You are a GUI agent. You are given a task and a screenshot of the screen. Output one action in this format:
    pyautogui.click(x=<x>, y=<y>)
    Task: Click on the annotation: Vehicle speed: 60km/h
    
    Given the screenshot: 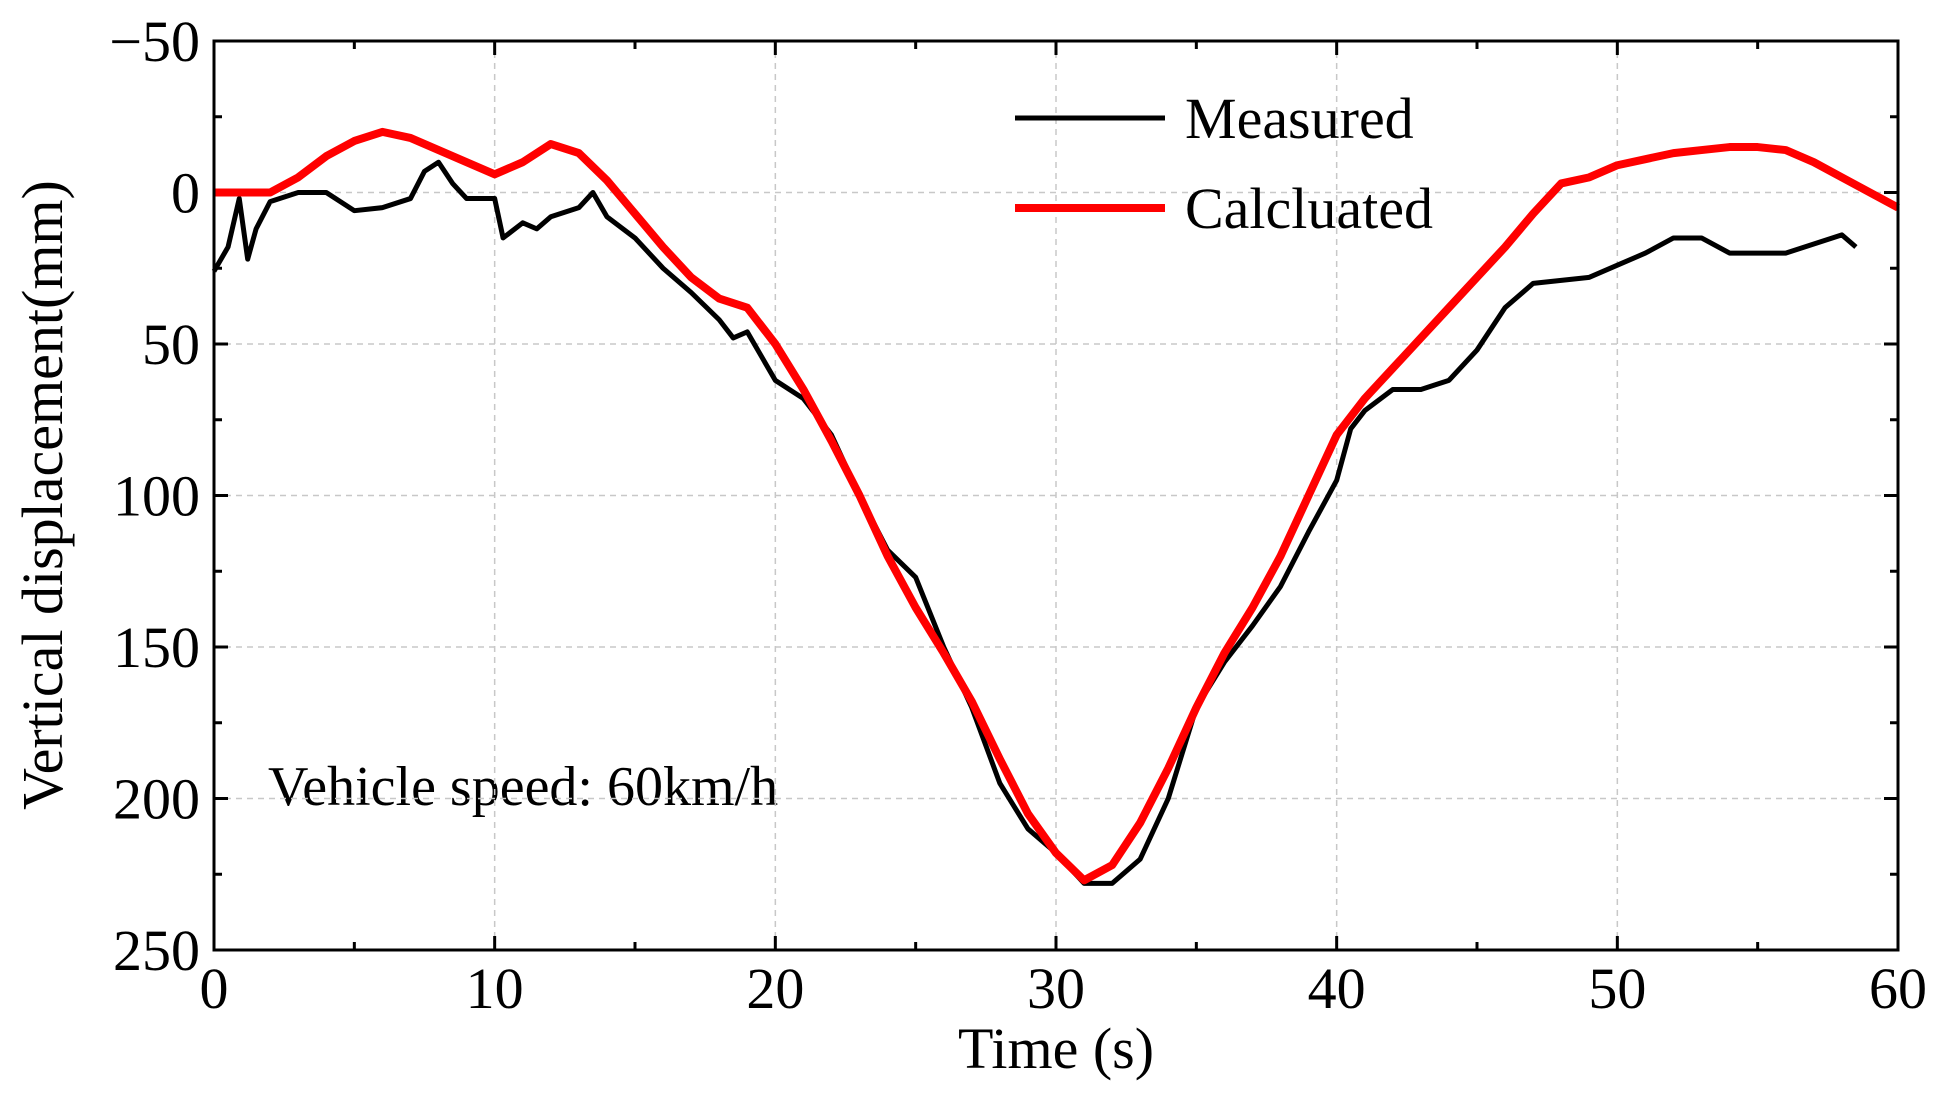 What is the action you would take?
    pyautogui.click(x=523, y=787)
    